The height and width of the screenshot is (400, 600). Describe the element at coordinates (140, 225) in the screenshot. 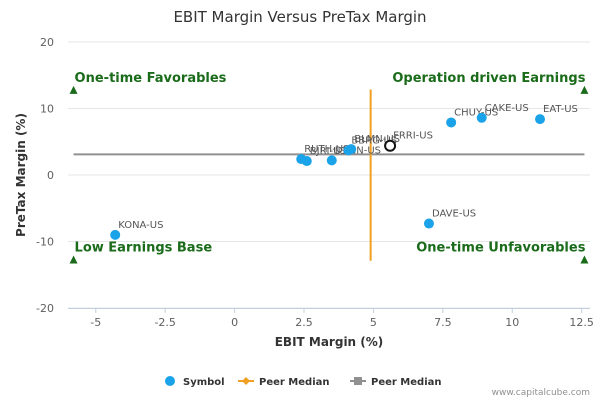

I see `point-label: KONA-US` at that location.